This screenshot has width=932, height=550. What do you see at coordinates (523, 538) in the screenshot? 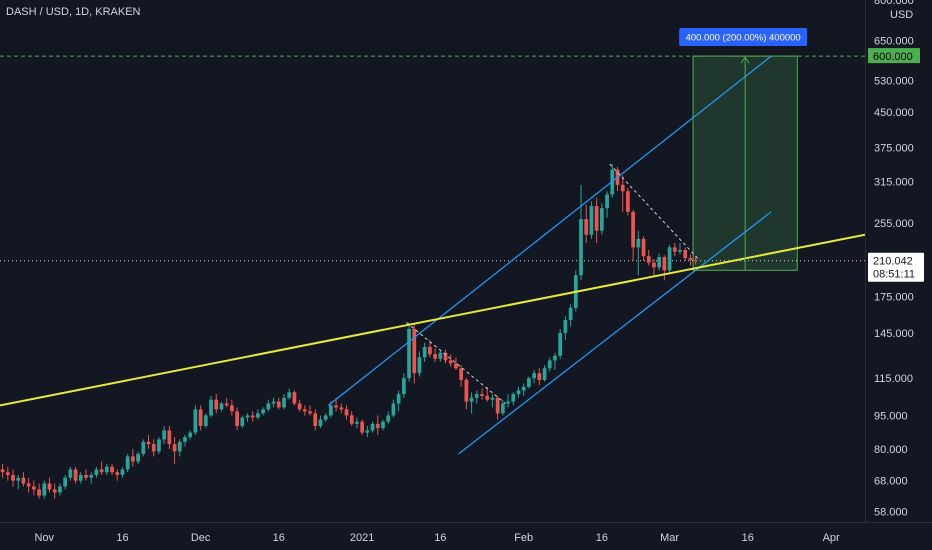
I see `time-tick-label: Feb` at bounding box center [523, 538].